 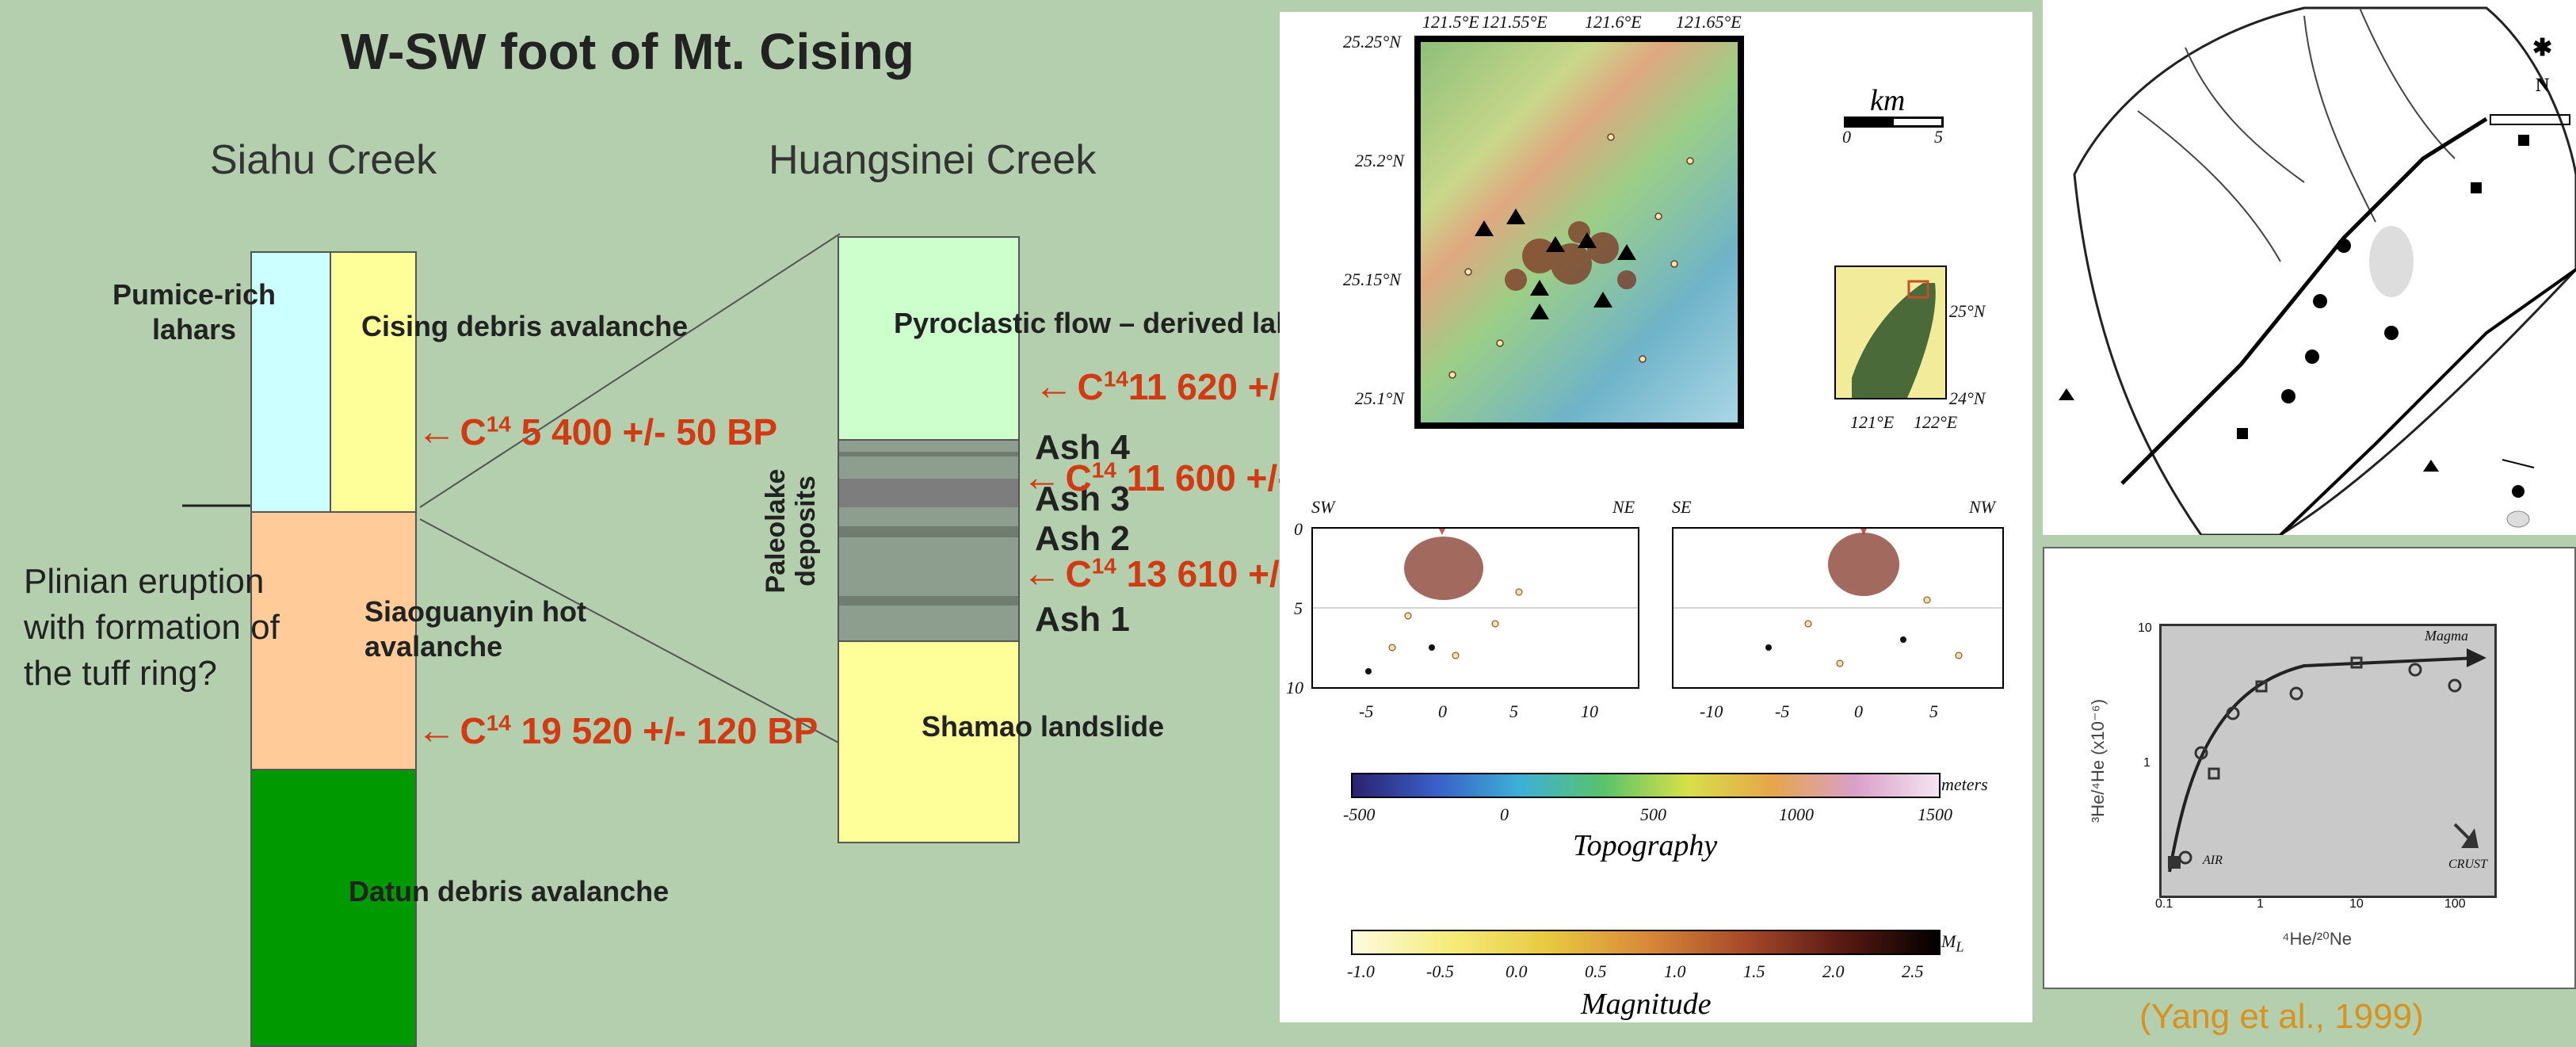 What do you see at coordinates (1646, 943) in the screenshot?
I see `magnitude-colorbar` at bounding box center [1646, 943].